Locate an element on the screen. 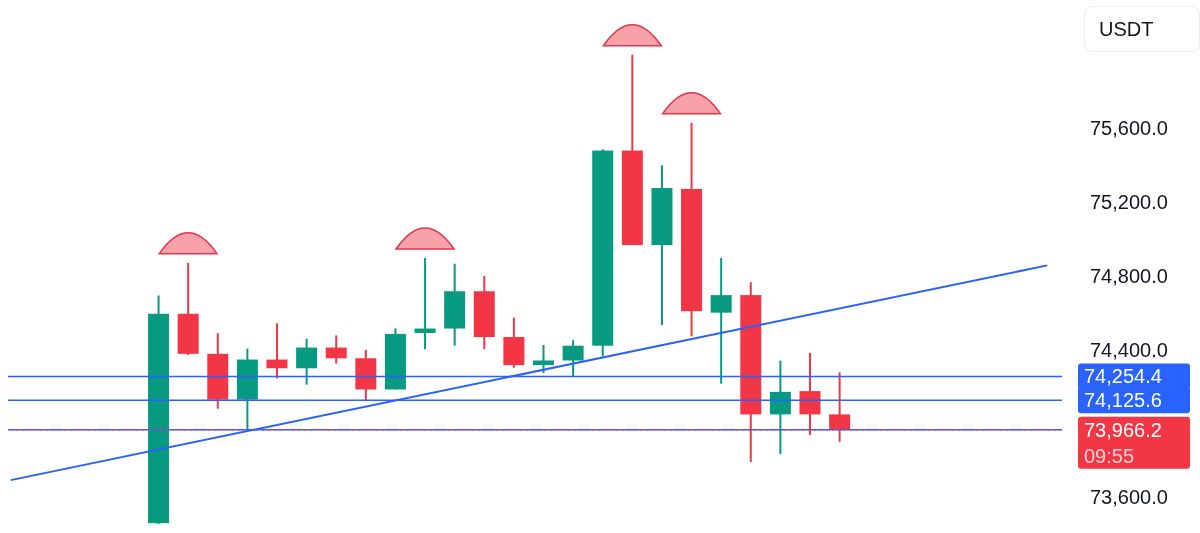  y-tick-label: 74,400.0 is located at coordinates (1129, 349).